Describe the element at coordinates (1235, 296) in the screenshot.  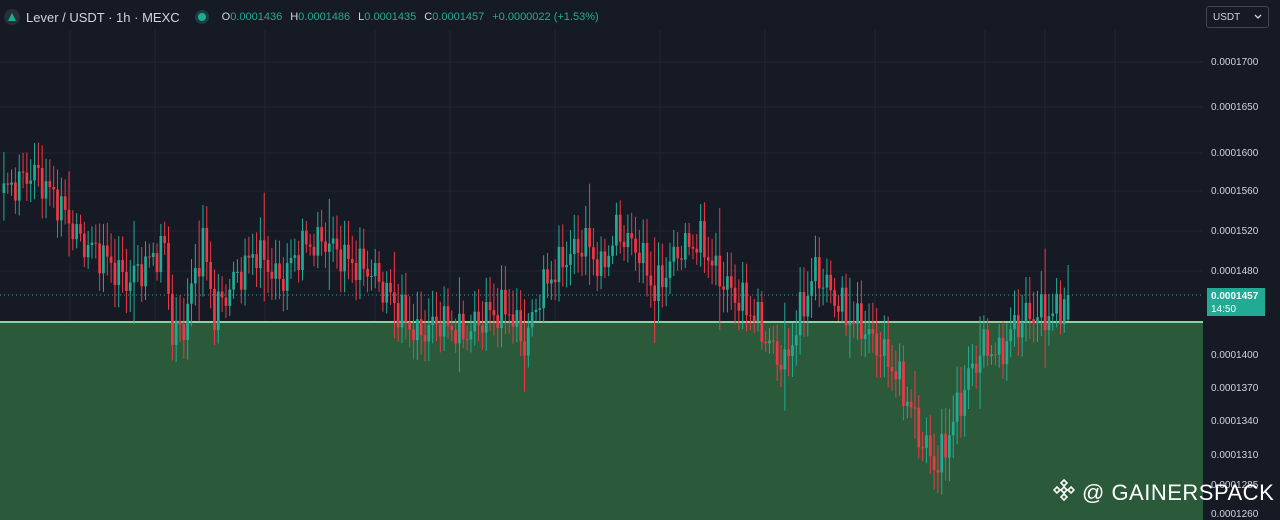
I see `last-price: 0.0001457` at that location.